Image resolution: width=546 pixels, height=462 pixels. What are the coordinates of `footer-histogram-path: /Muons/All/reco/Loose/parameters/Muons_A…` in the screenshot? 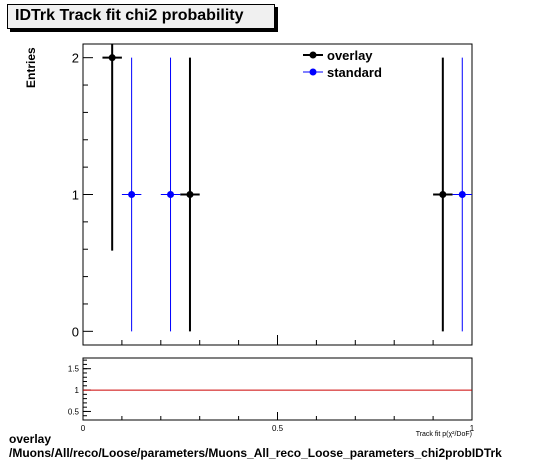 It's located at (255, 453).